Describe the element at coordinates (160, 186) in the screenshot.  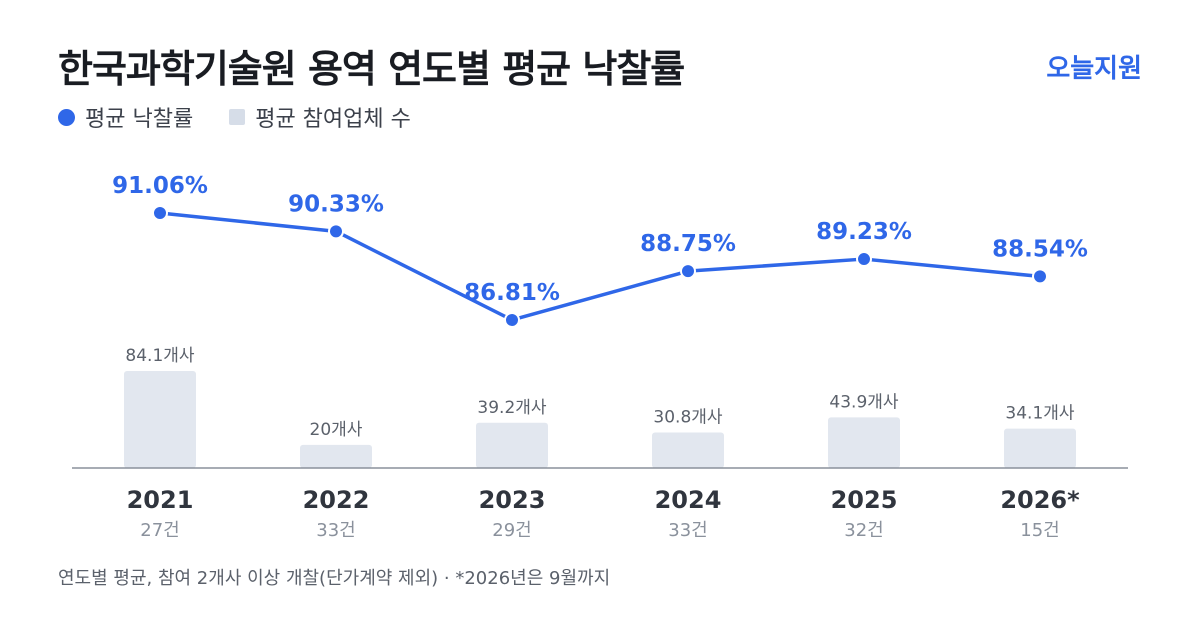
I see `rate-value-label: 91.06%` at that location.